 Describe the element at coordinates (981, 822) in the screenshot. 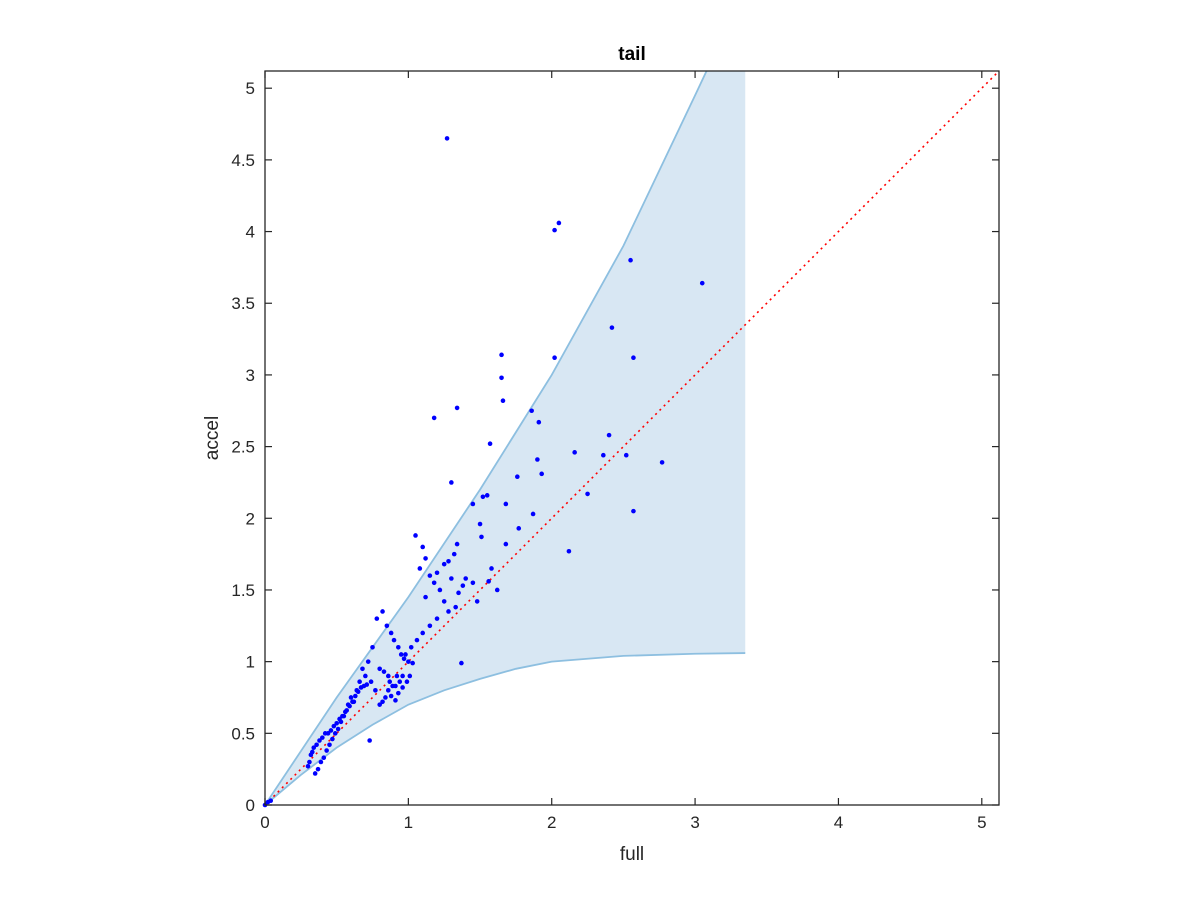

I see `x-tick-label: 5` at that location.